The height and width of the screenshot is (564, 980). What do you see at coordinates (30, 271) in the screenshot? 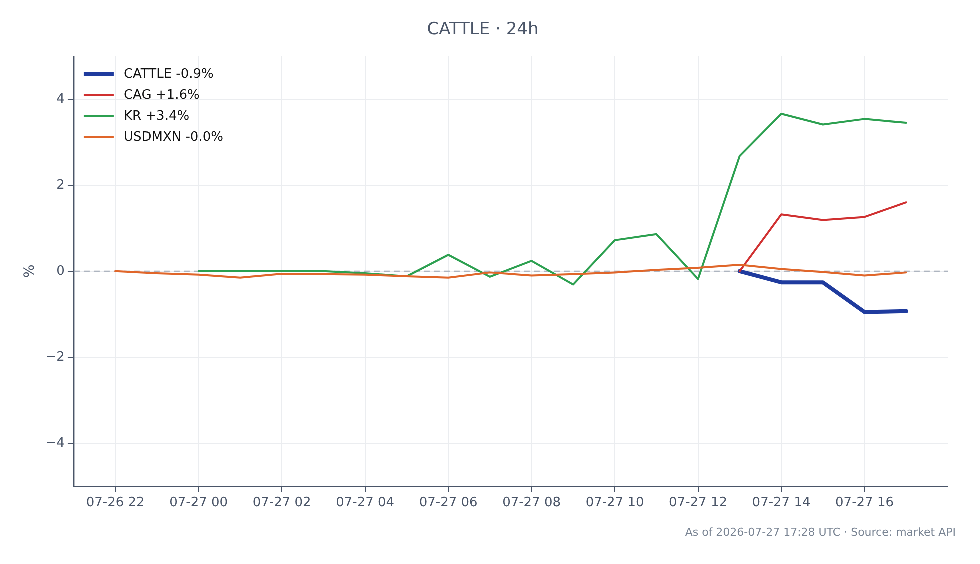
I see `y-axis-title: %` at bounding box center [30, 271].